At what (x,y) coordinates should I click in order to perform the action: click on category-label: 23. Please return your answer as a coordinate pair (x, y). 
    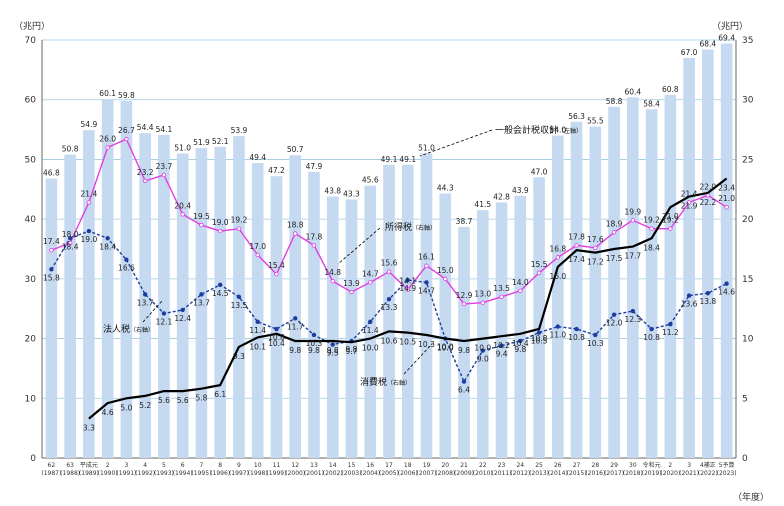
    Looking at the image, I should click on (502, 465).